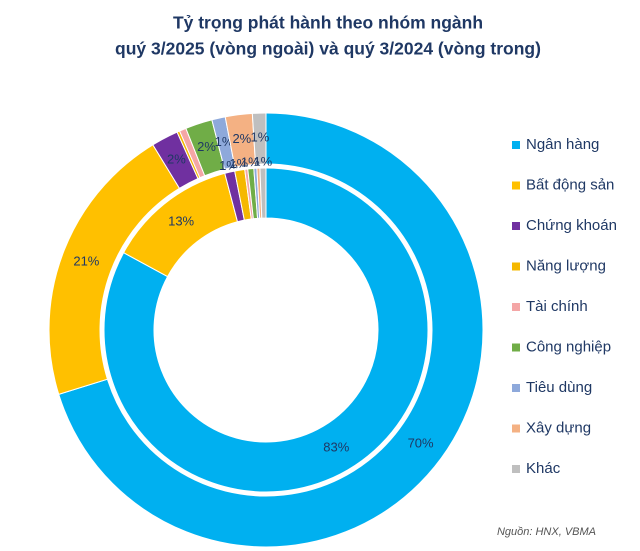  I want to click on chart-title: Tỷ trọng phát hành theo nhóm ngành, so click(328, 23).